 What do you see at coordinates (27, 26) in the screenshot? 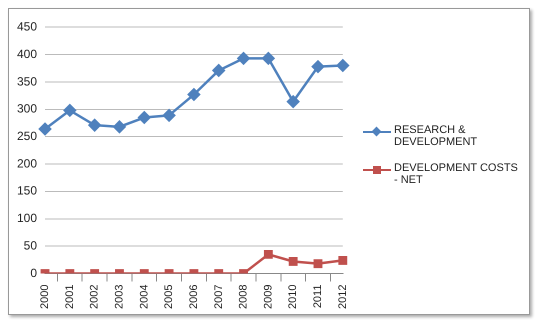
I see `y-tick-label: 450` at bounding box center [27, 26].